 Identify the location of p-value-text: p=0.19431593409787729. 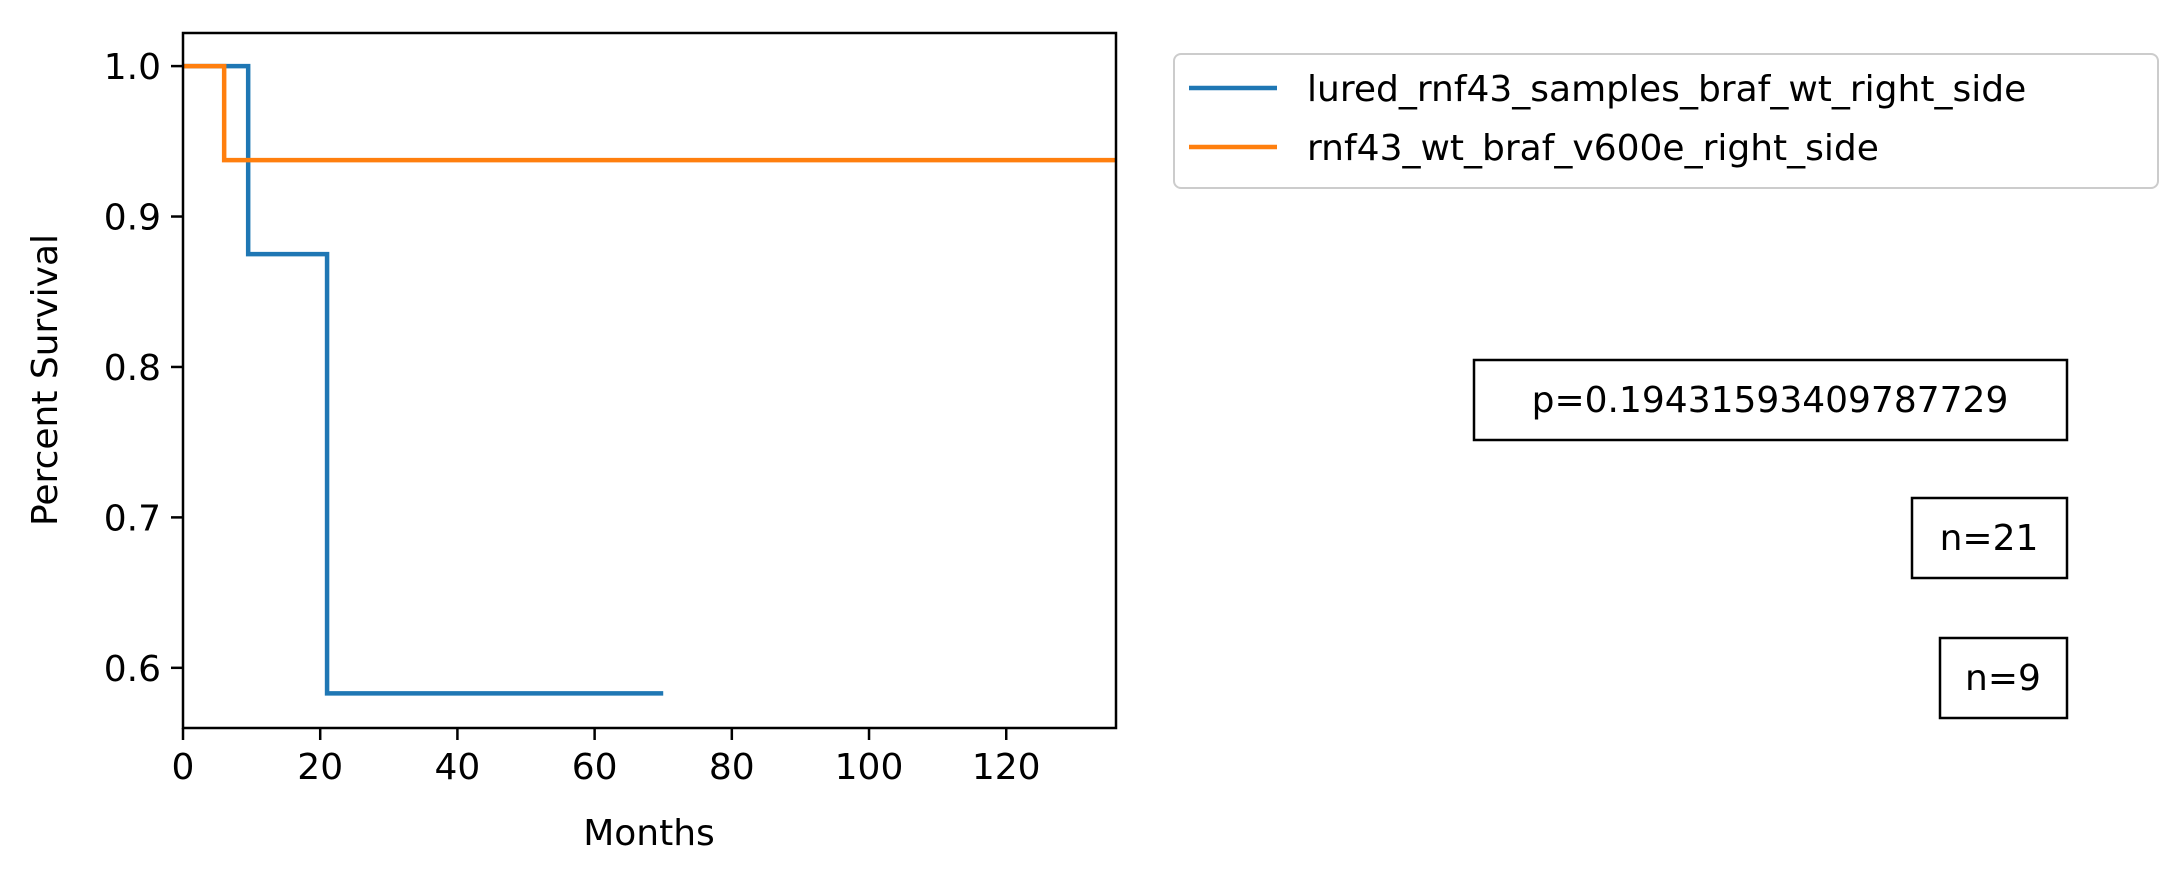
(1770, 400).